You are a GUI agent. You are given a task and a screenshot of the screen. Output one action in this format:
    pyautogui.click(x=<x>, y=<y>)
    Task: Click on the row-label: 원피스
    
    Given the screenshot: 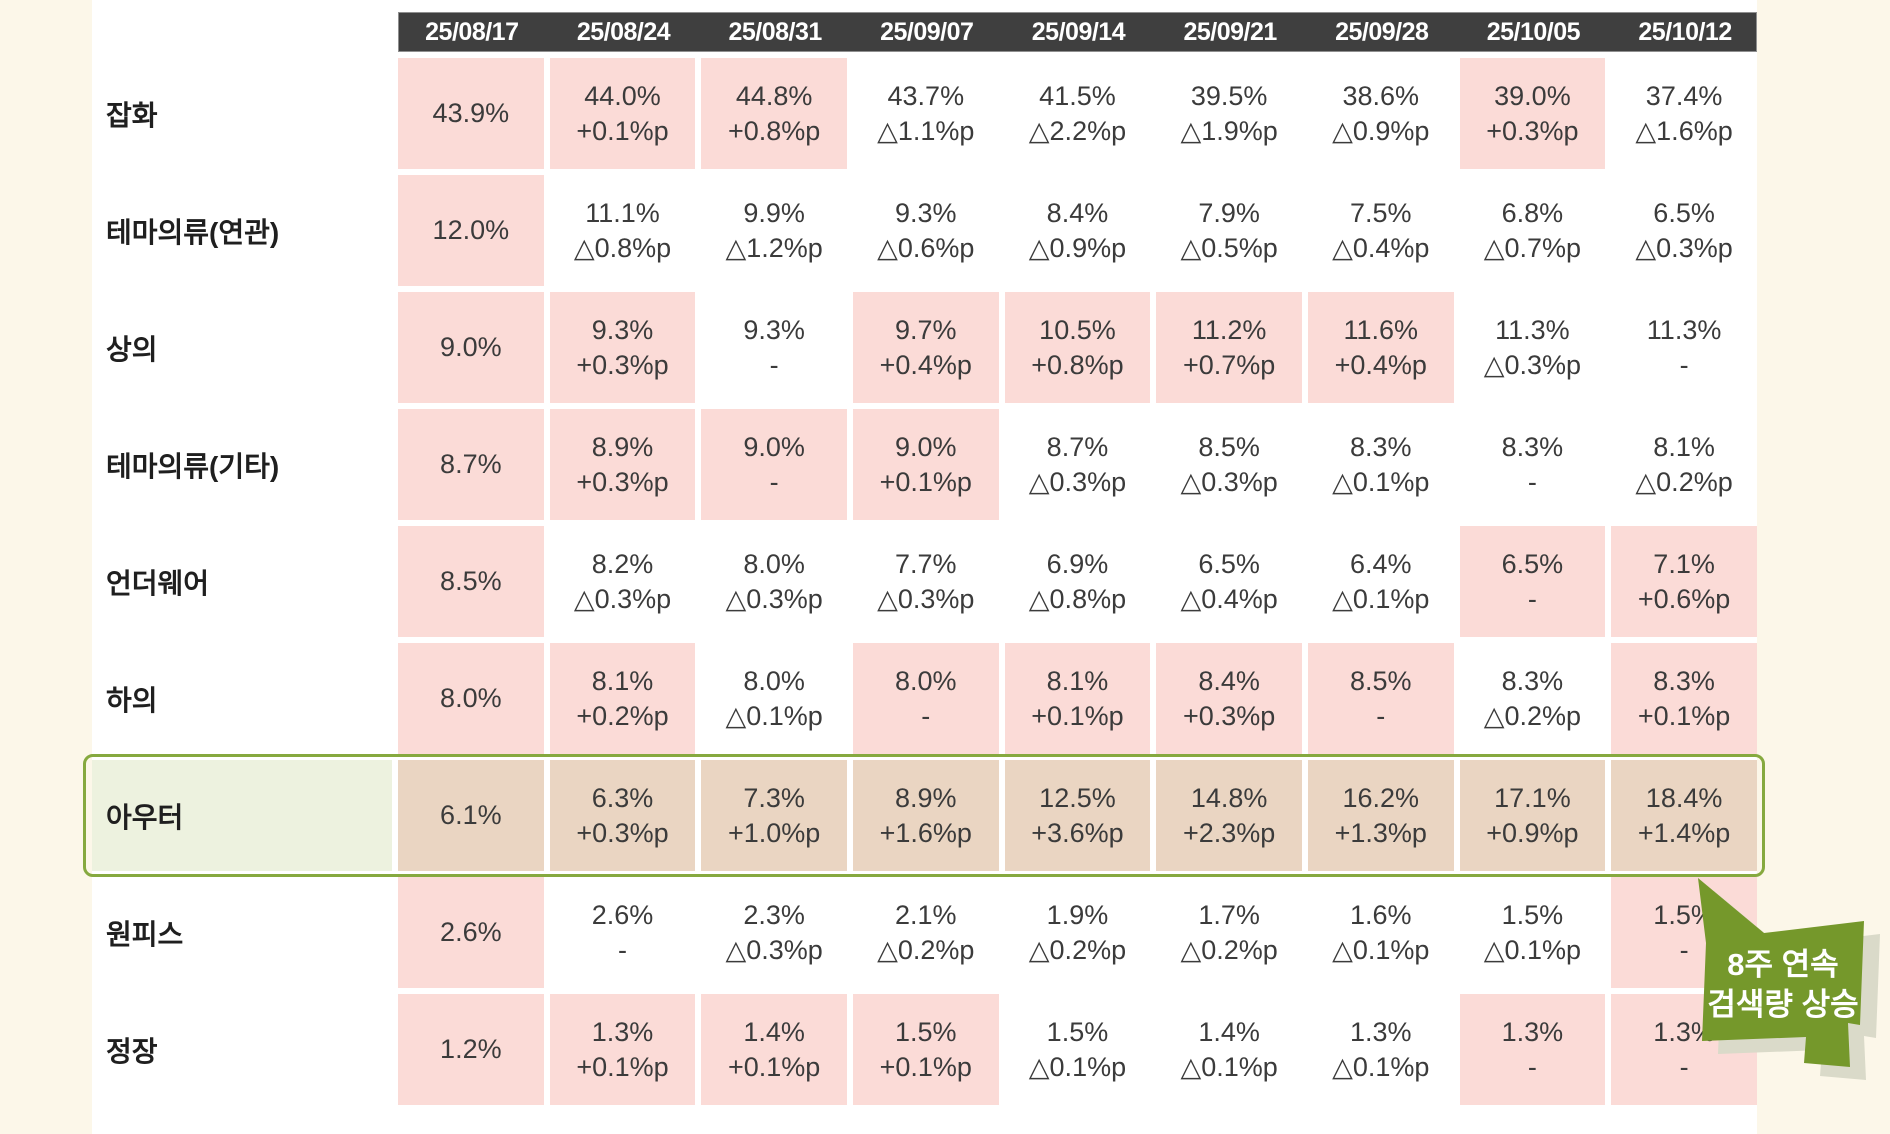 What is the action you would take?
    pyautogui.click(x=145, y=934)
    